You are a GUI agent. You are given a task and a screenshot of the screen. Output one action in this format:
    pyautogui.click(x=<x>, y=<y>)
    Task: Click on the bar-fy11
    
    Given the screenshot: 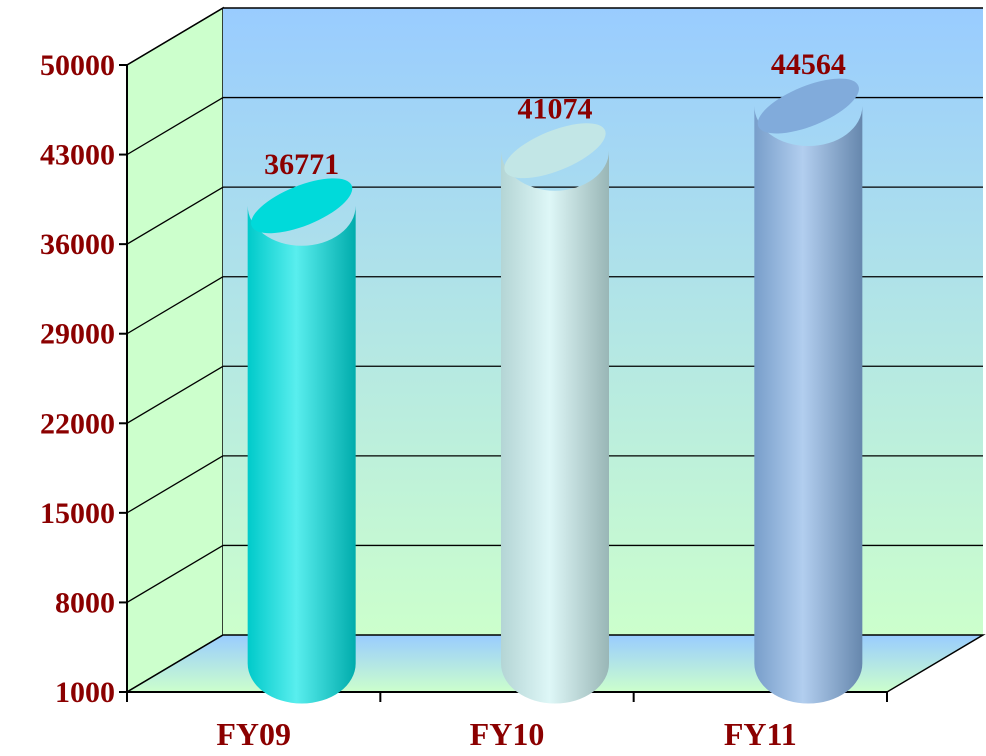 What is the action you would take?
    pyautogui.click(x=808, y=391)
    